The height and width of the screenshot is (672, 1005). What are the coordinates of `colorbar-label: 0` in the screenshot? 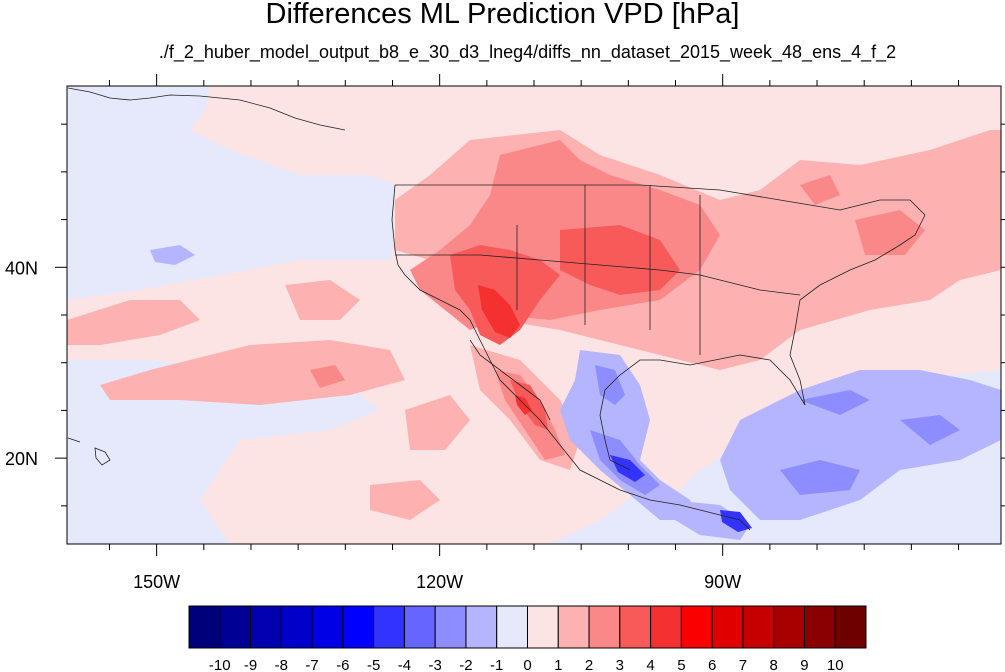 It's located at (527, 664).